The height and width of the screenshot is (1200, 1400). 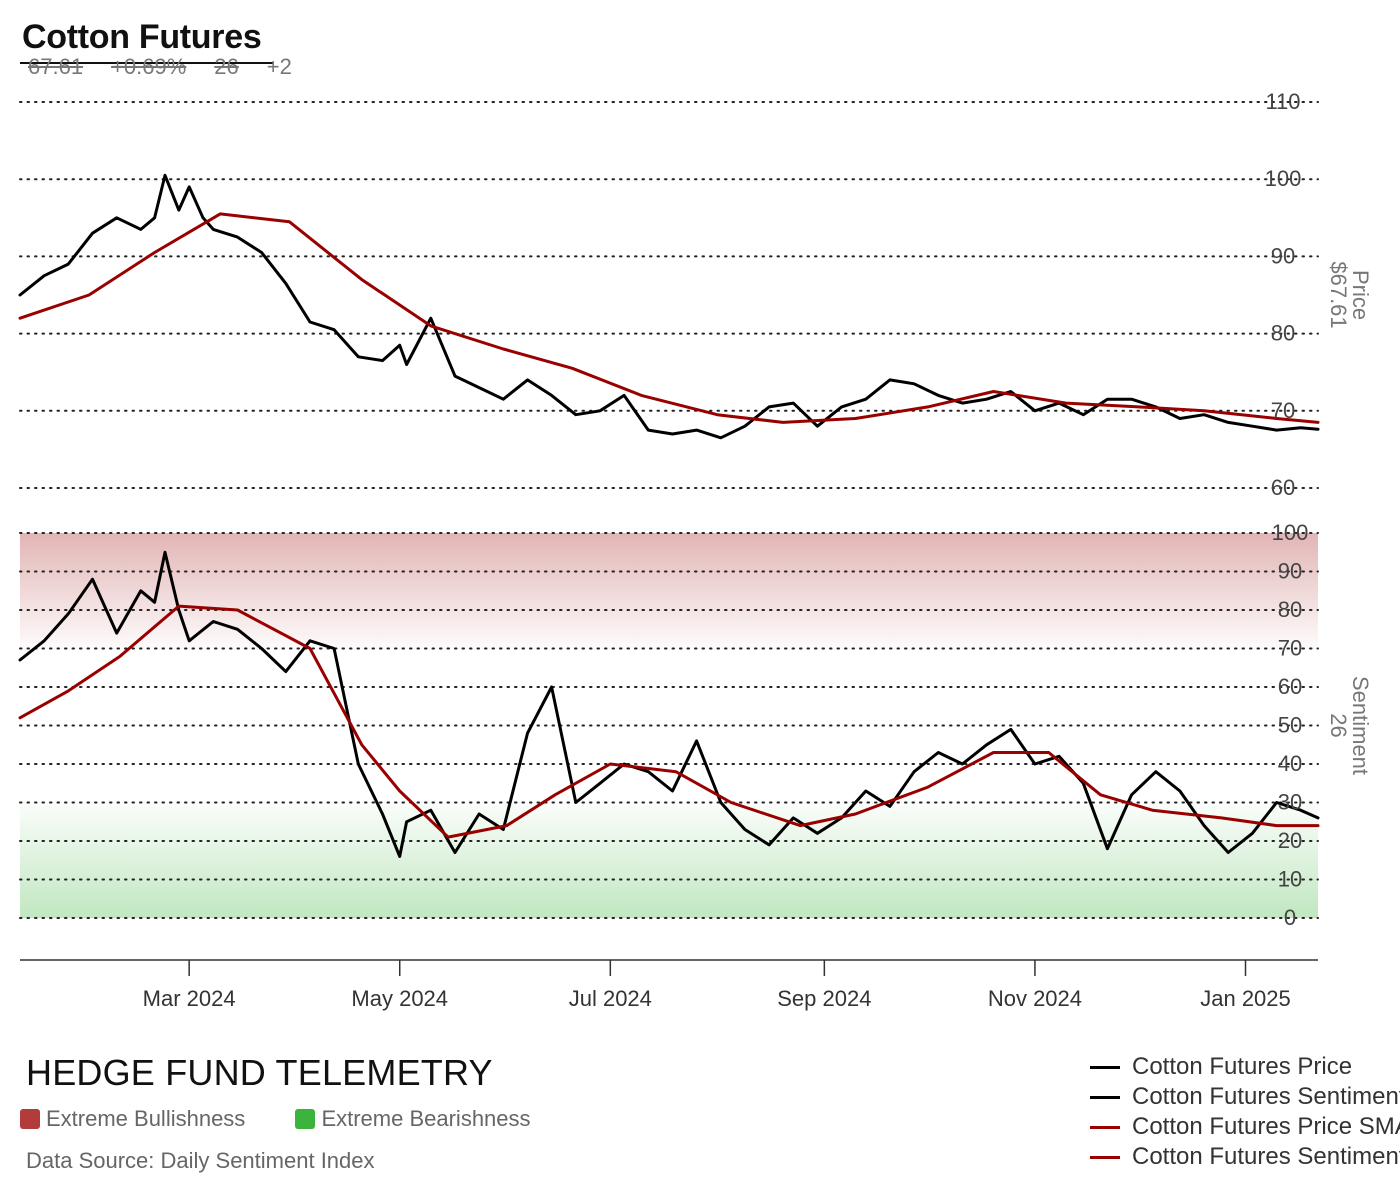 I want to click on sentiment-tick-label: 100, so click(x=1290, y=532).